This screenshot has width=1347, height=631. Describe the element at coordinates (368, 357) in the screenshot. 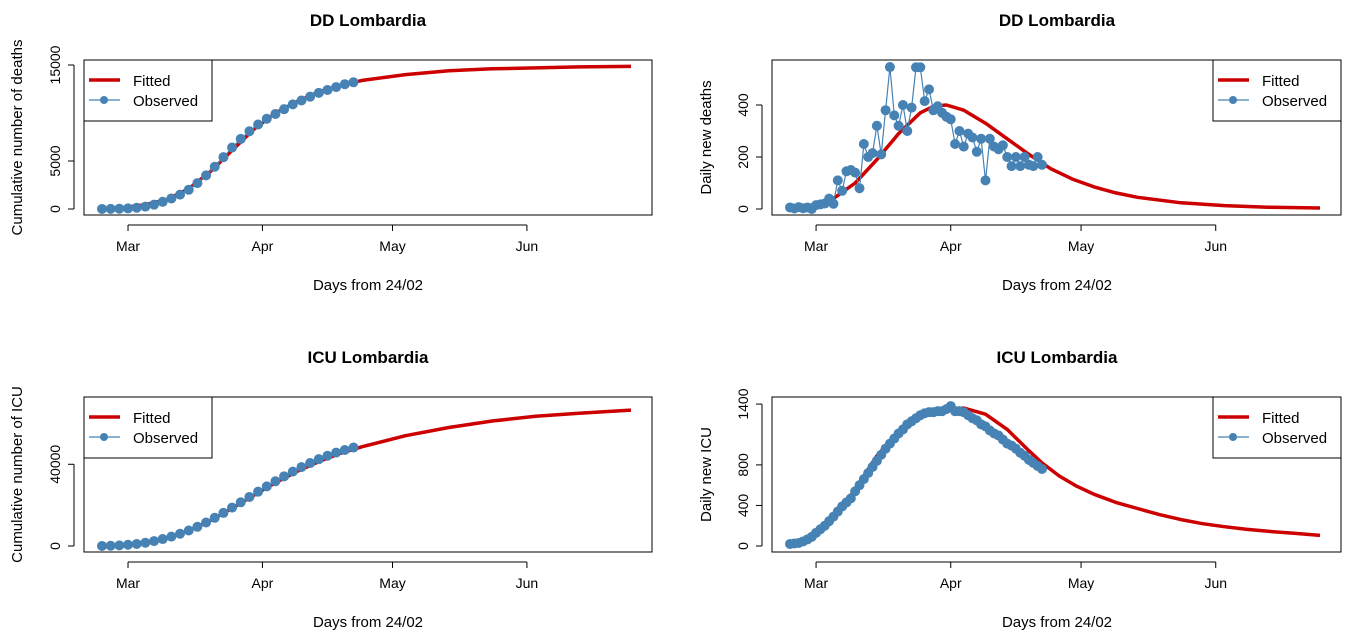

I see `chart-title: ICU Lombardia` at that location.